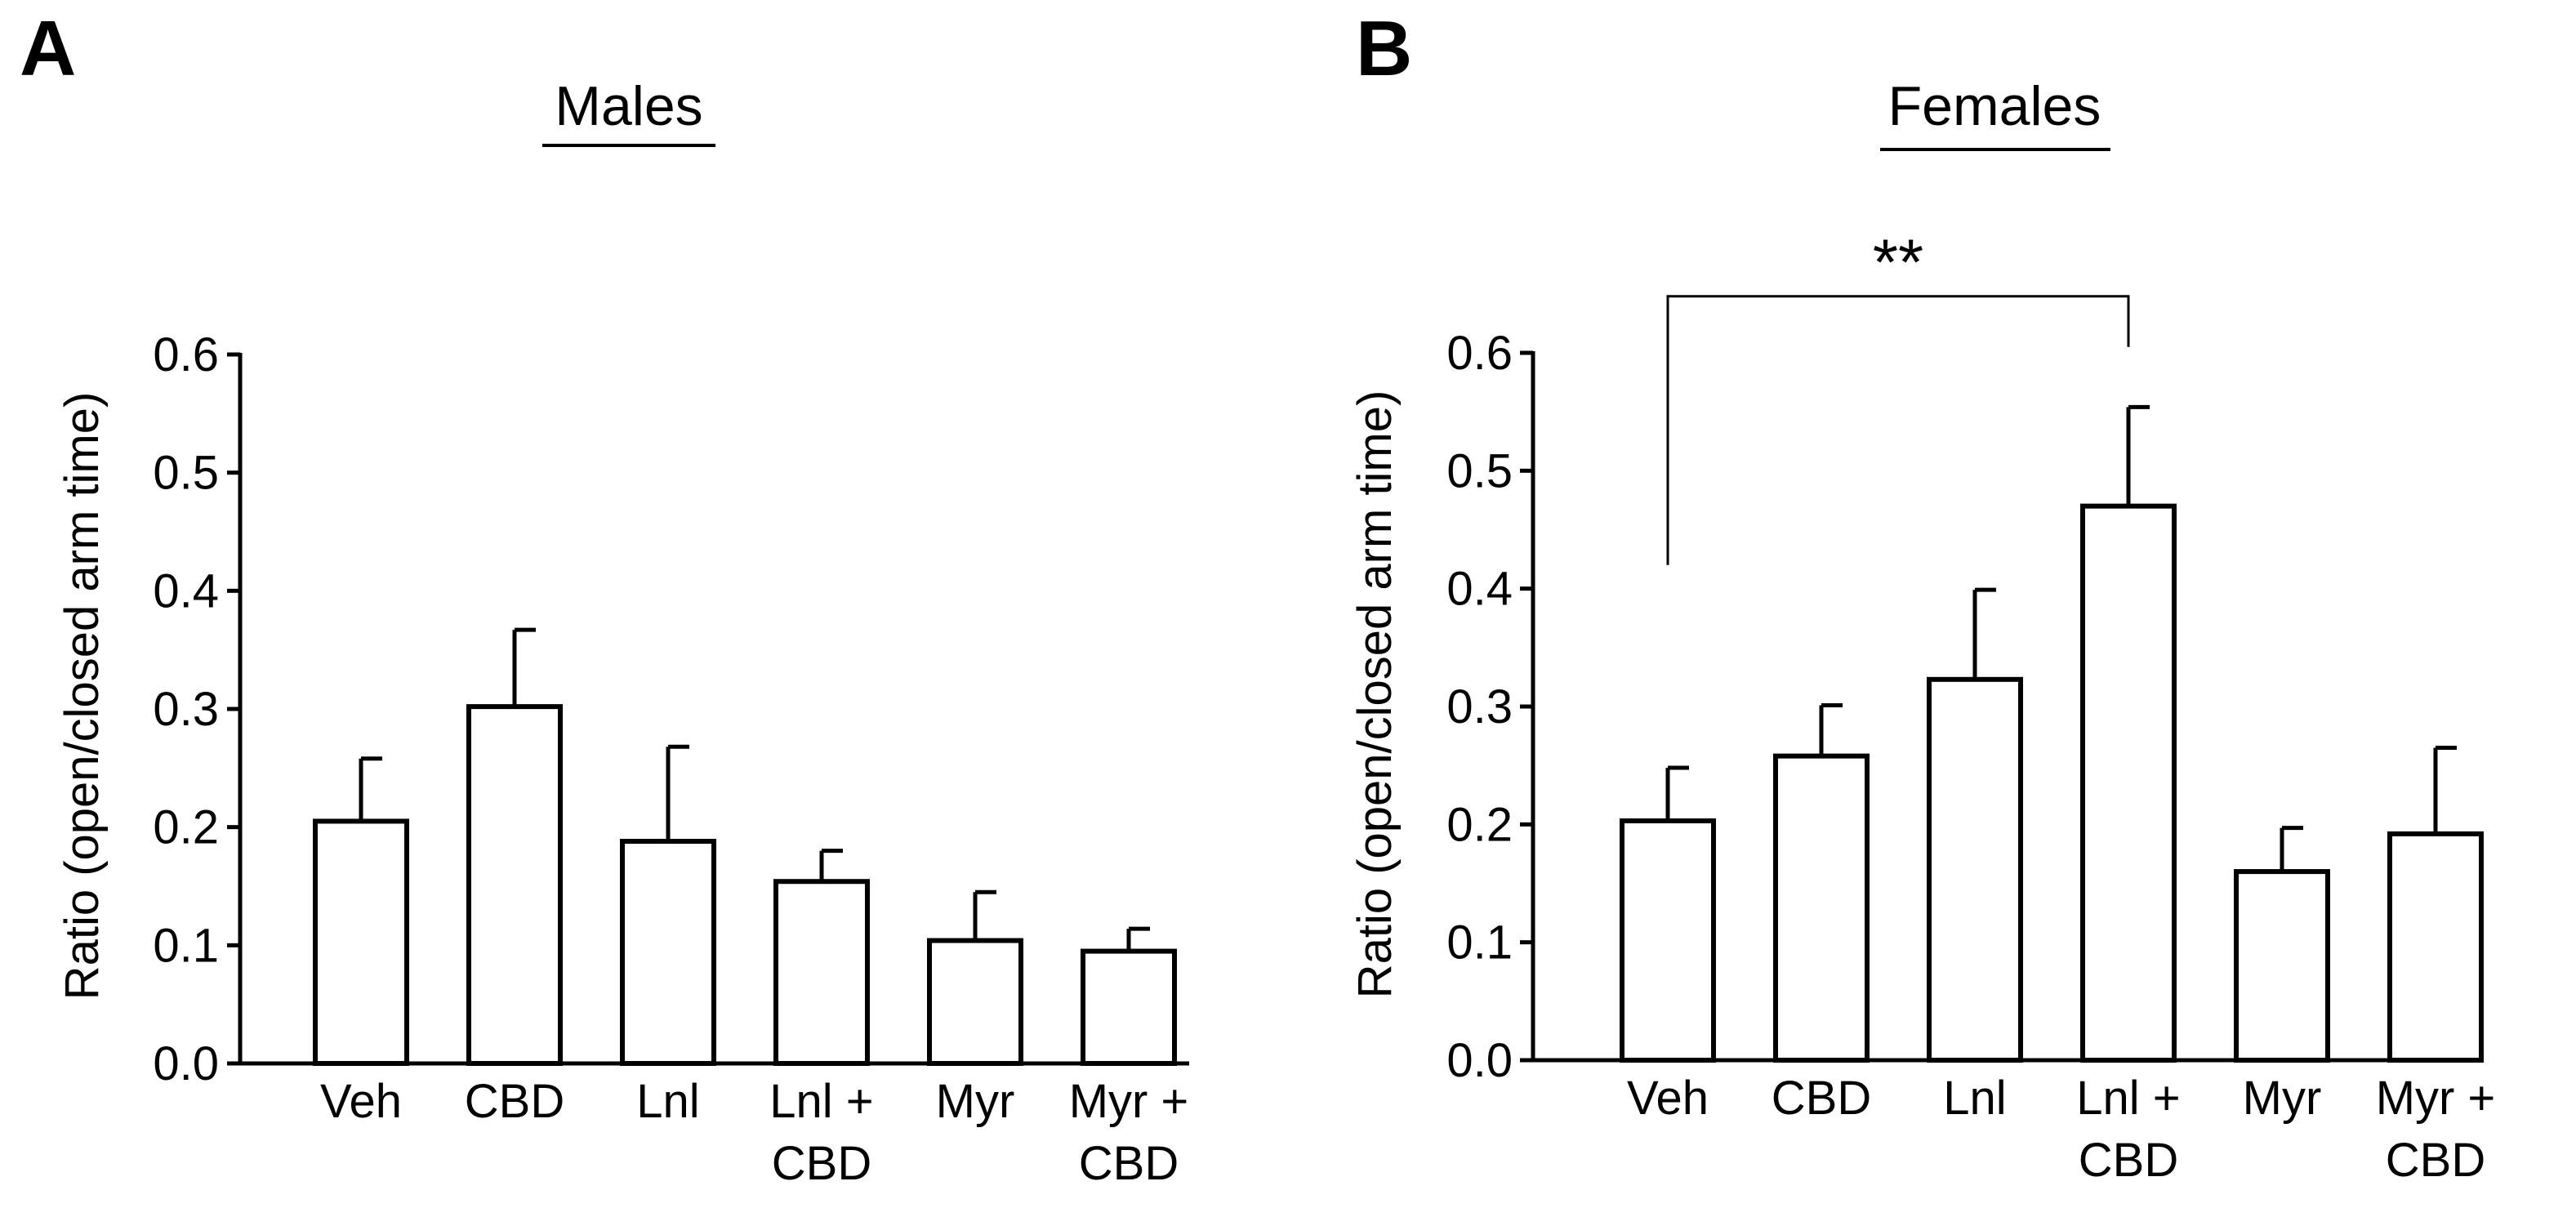 This screenshot has height=1217, width=2576. Describe the element at coordinates (975, 1101) in the screenshot. I see `panel-a-x-tick-label: Myr` at that location.